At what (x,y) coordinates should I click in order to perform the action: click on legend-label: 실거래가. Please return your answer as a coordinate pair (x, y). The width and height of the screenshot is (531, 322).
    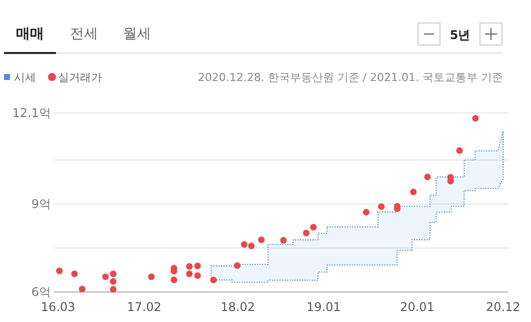
    Looking at the image, I should click on (80, 77).